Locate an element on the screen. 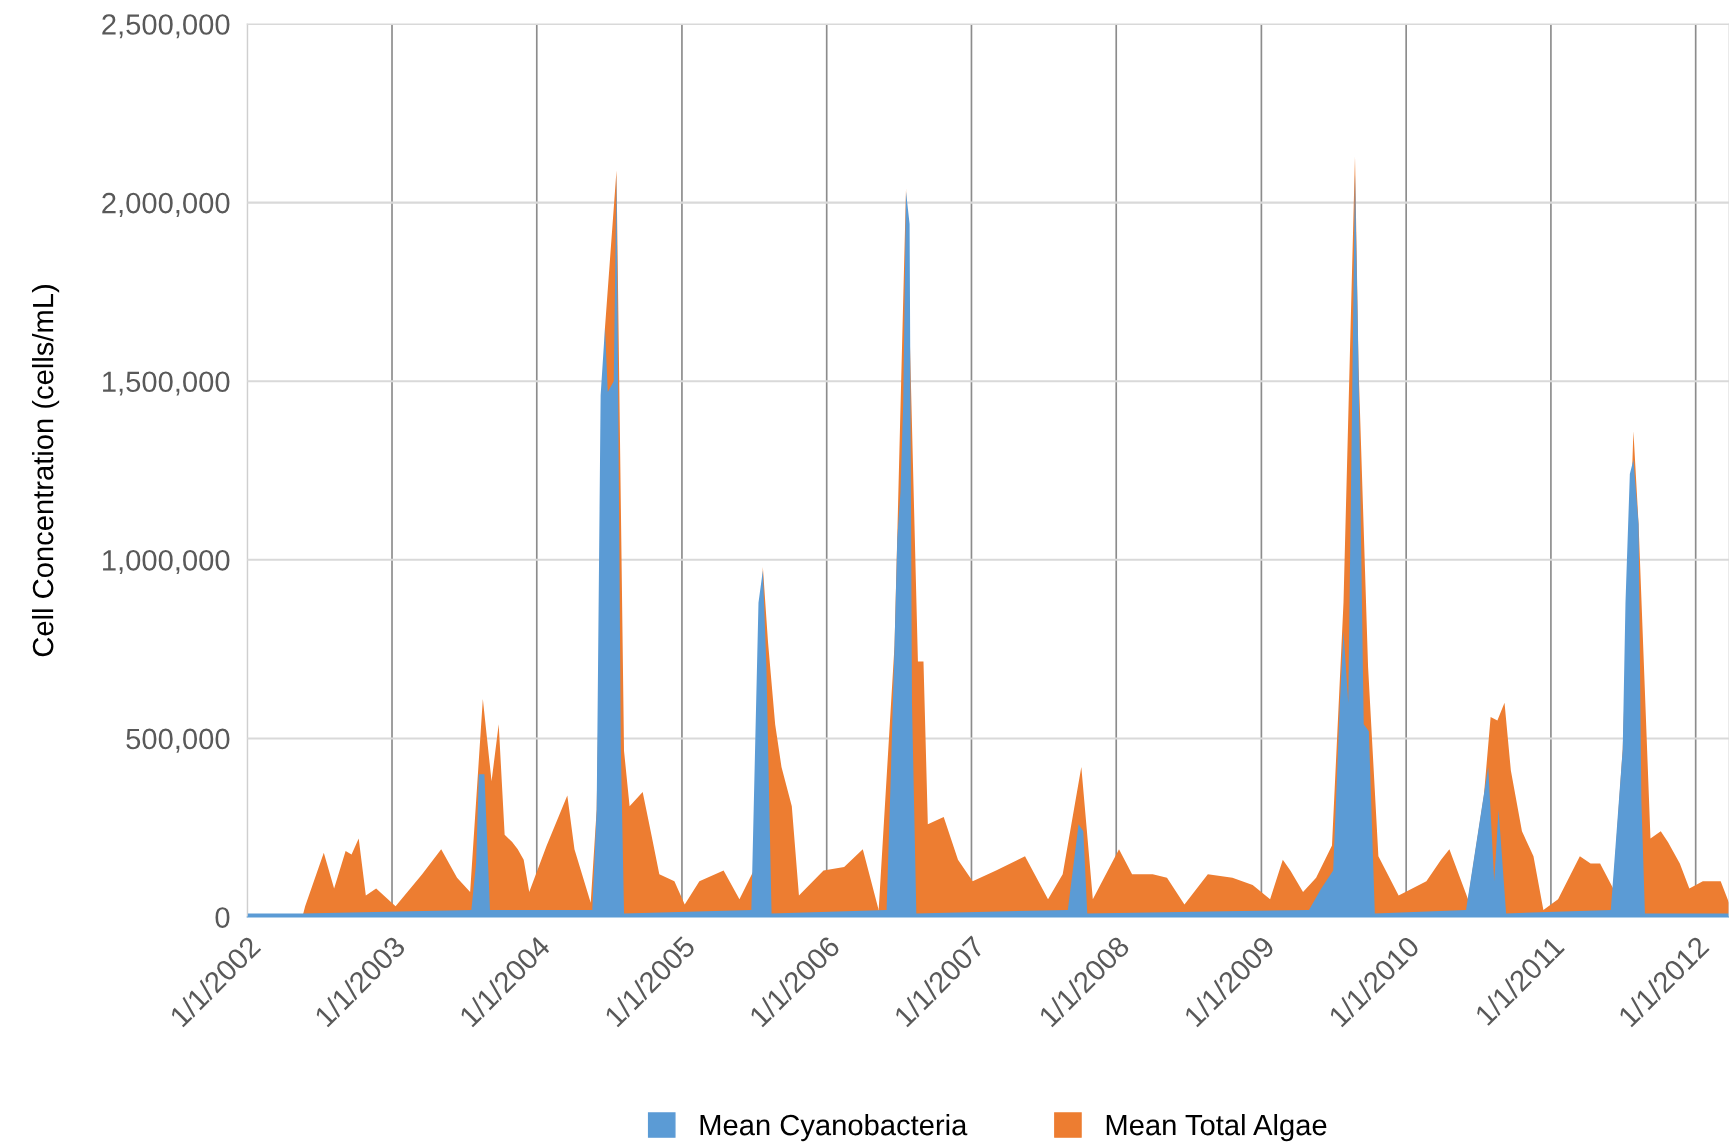 This screenshot has width=1729, height=1142. y-tick-label: 1,000,000 is located at coordinates (166, 562).